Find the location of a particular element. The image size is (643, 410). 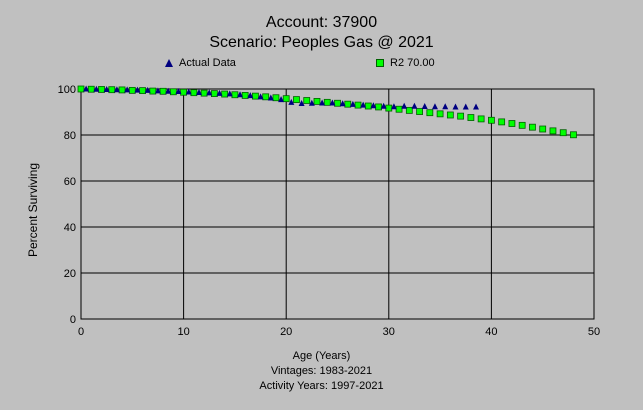

legend-label-r2: R2 70.00 is located at coordinates (412, 63).